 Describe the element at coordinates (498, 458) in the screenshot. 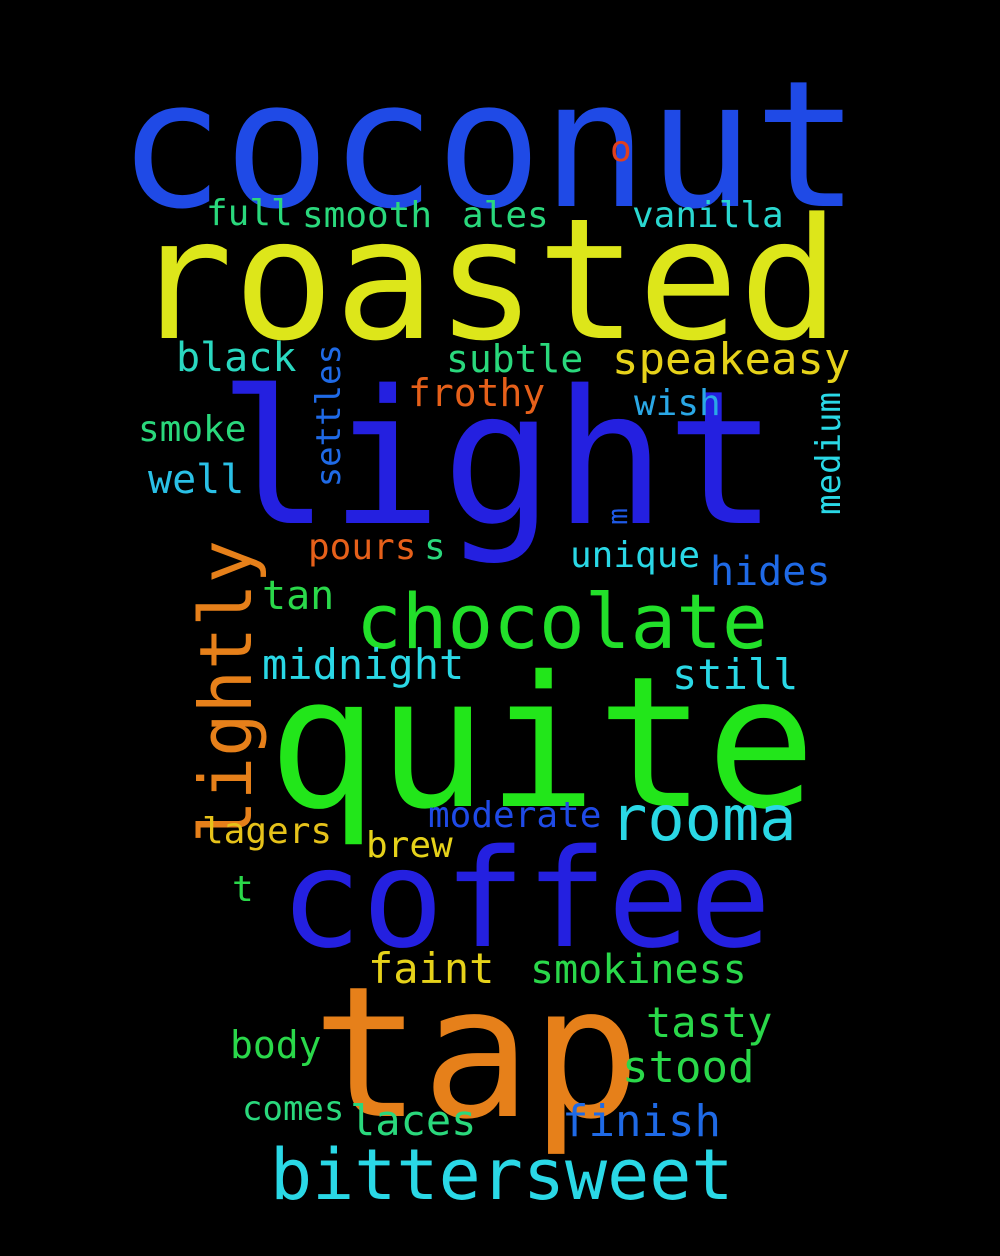

I see `word-light: light` at that location.